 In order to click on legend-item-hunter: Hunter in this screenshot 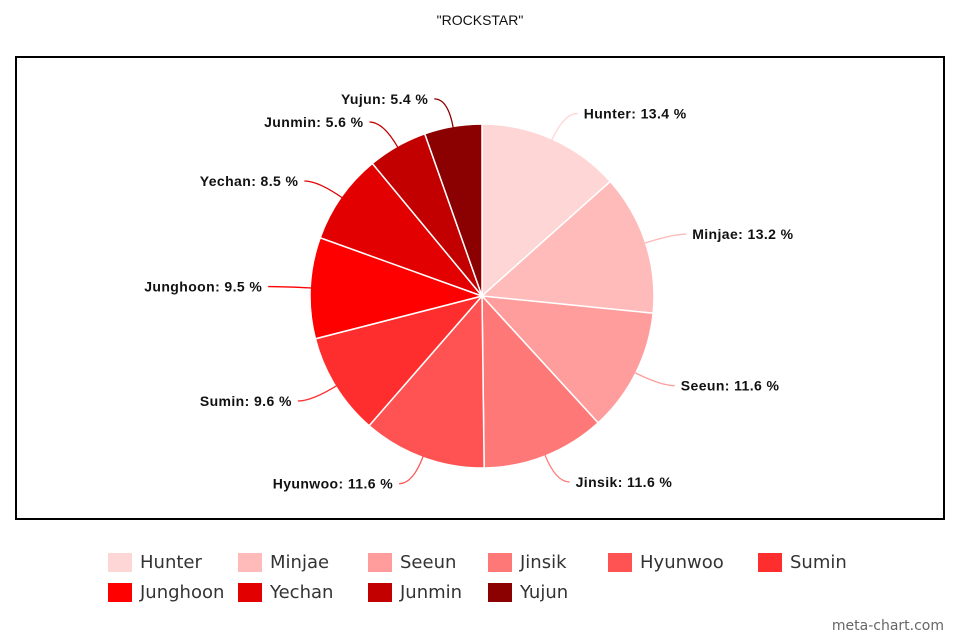, I will do `click(173, 562)`.